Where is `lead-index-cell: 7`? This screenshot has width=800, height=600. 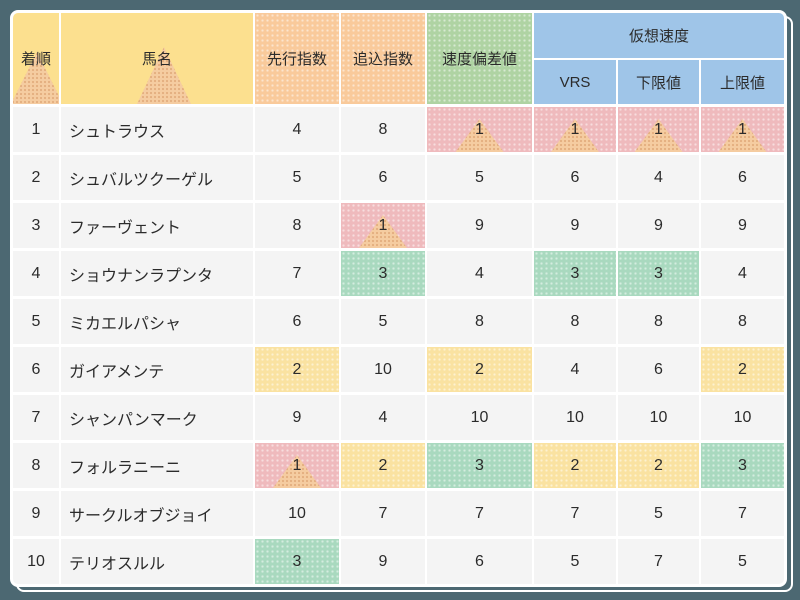 lead-index-cell: 7 is located at coordinates (298, 275).